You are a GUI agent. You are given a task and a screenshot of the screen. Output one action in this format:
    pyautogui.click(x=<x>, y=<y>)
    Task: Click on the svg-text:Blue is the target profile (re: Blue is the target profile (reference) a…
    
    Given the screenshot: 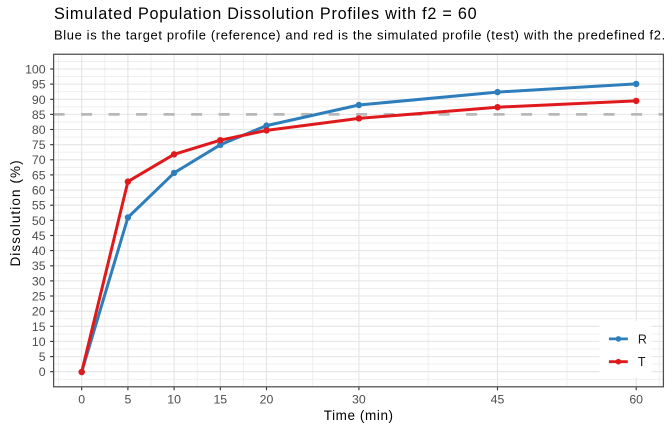 What is the action you would take?
    pyautogui.click(x=360, y=35)
    